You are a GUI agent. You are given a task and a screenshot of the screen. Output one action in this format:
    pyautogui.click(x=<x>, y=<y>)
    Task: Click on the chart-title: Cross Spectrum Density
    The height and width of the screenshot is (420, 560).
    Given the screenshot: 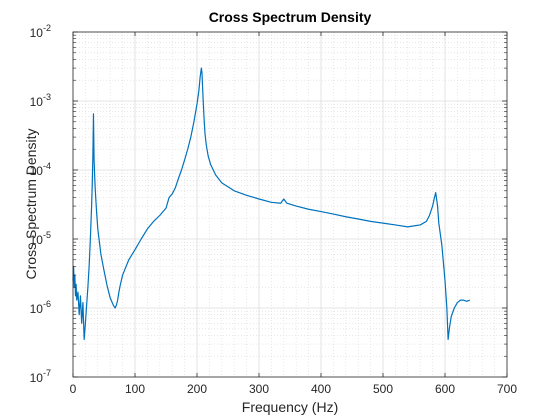 What is the action you would take?
    pyautogui.click(x=290, y=17)
    